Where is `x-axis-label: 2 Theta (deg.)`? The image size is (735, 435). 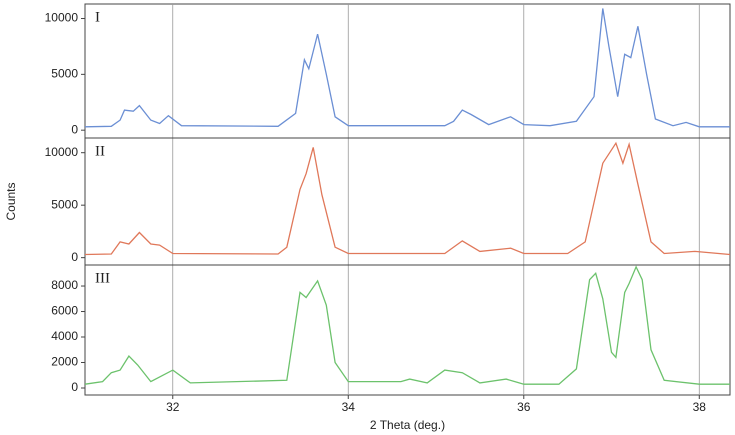 x-axis-label: 2 Theta (deg.) is located at coordinates (407, 425).